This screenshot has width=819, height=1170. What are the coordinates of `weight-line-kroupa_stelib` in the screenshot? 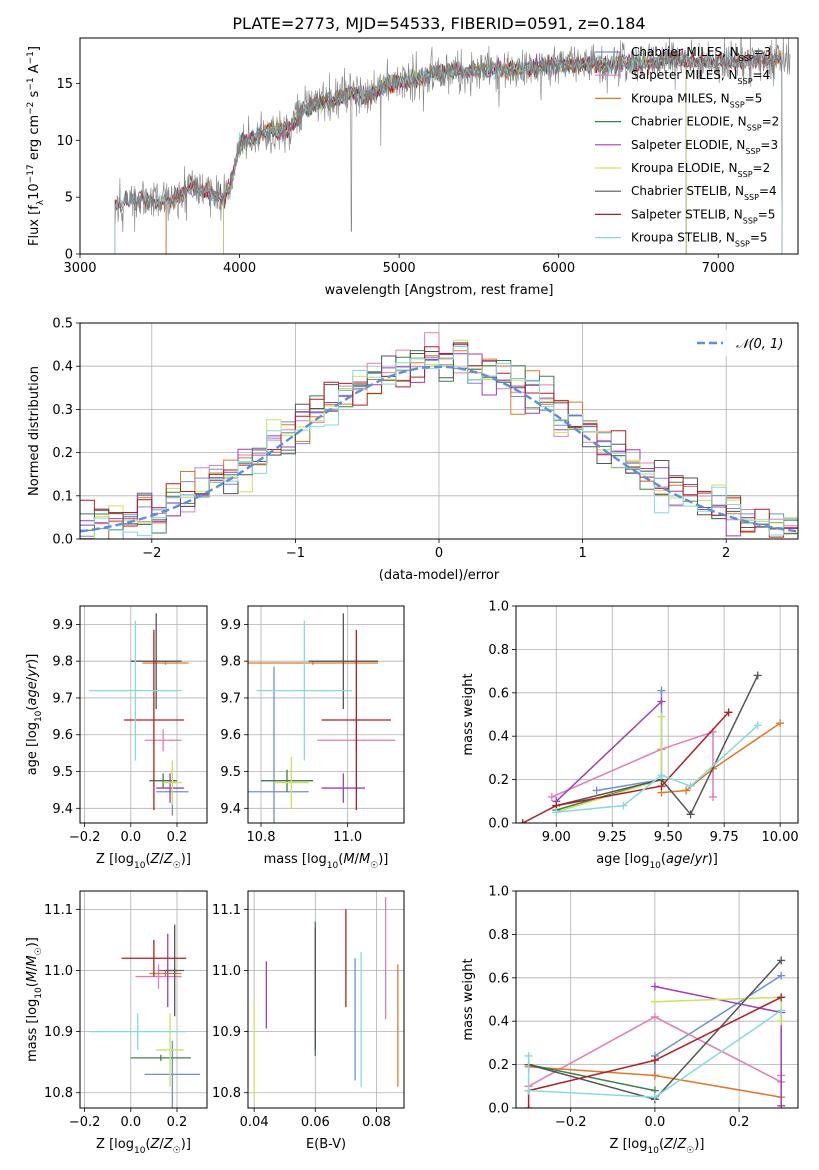 It's located at (654, 1053).